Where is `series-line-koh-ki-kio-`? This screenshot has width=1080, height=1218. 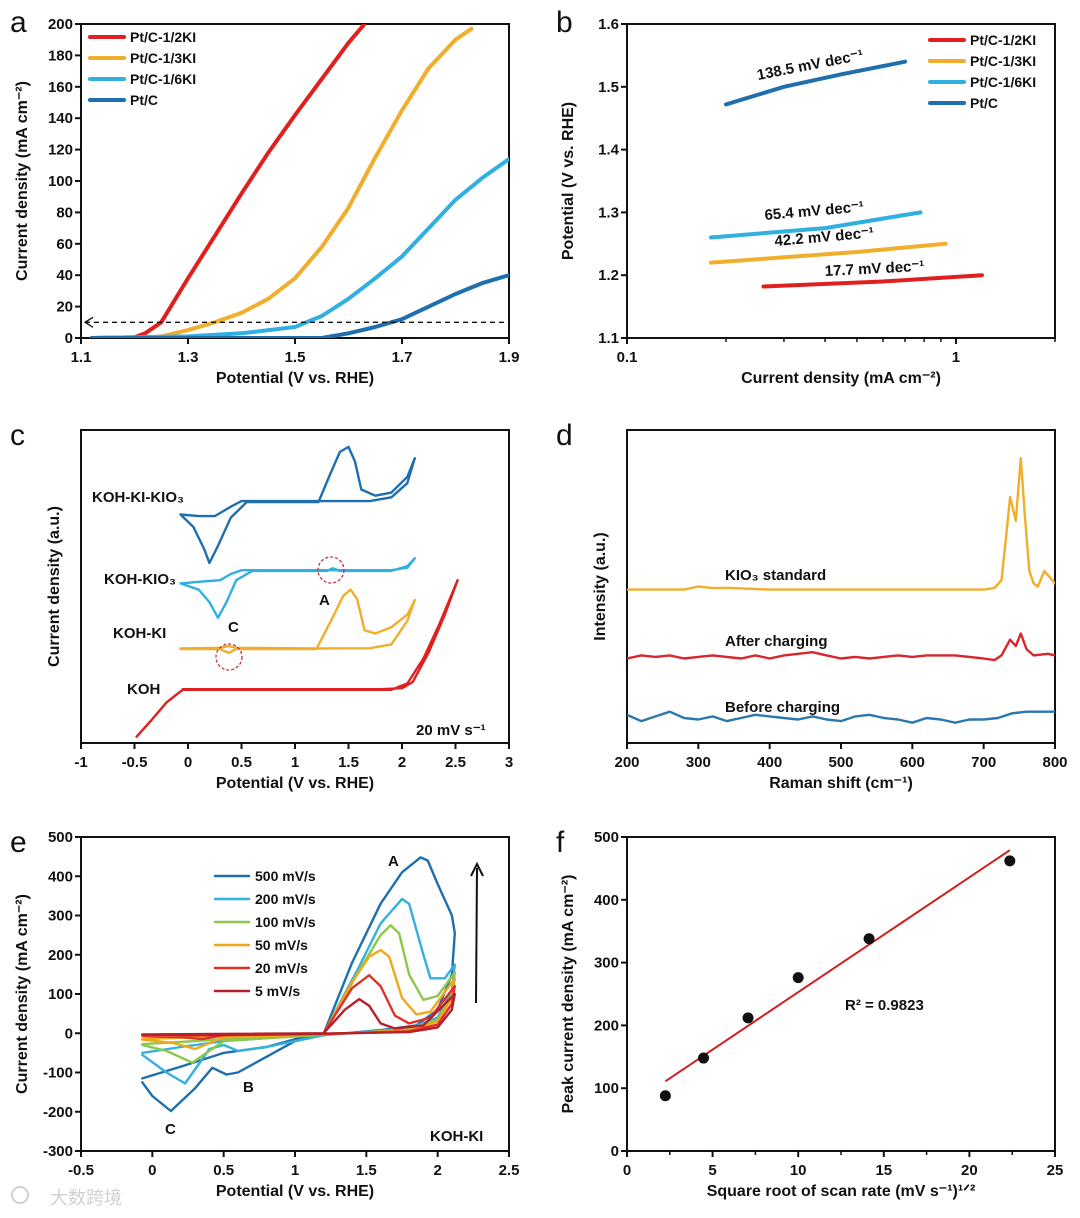
series-line-koh-ki-kio- is located at coordinates (297, 505).